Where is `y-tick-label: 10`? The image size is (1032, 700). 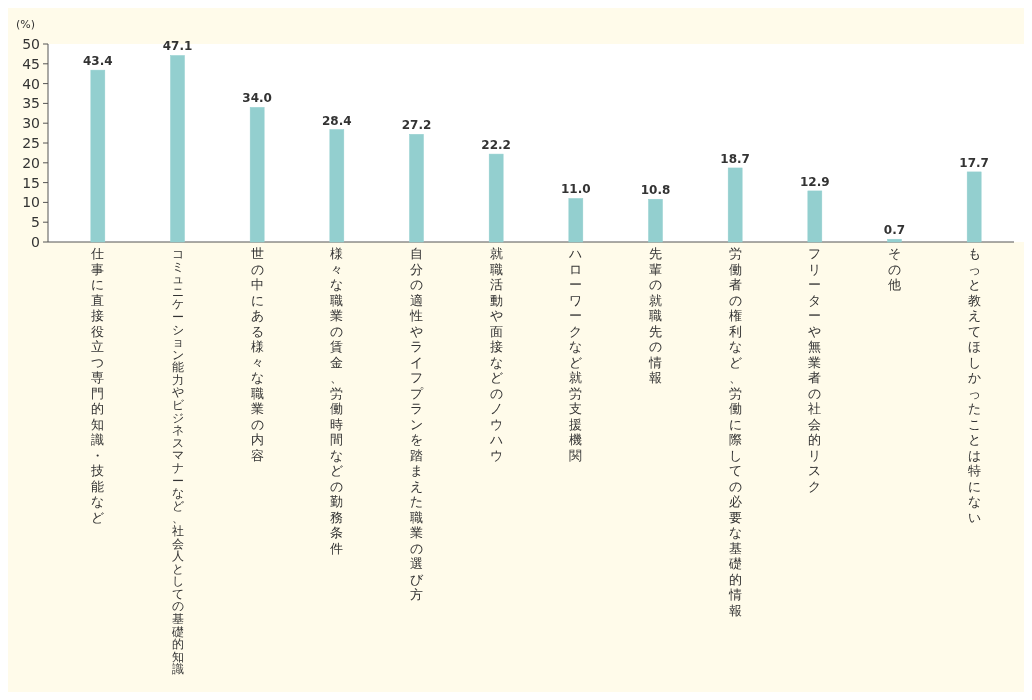
y-tick-label: 10 is located at coordinates (31, 202).